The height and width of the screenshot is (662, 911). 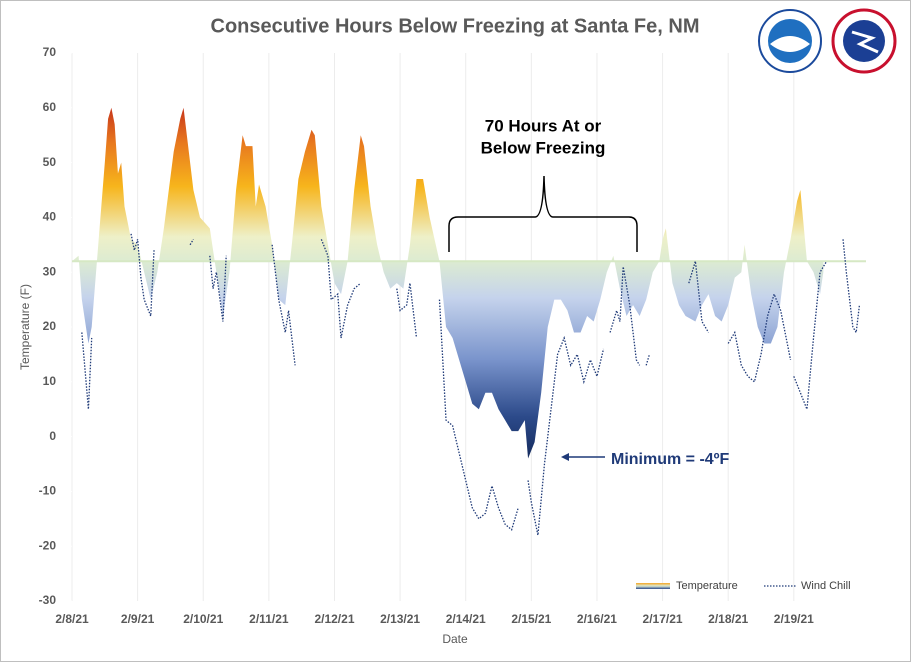 What do you see at coordinates (531, 619) in the screenshot?
I see `x-tick-label: 2/15/21` at bounding box center [531, 619].